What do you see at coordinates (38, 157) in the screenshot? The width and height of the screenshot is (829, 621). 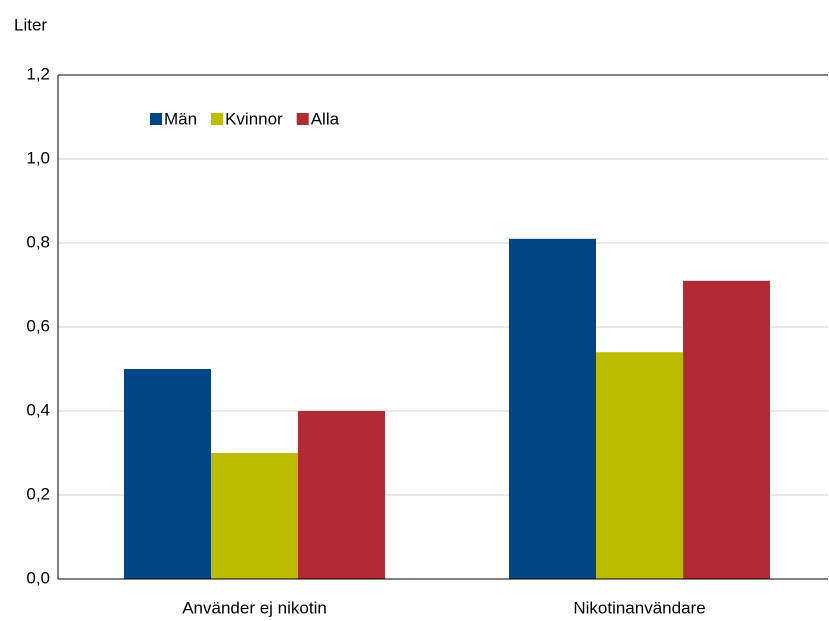 I see `y-tick-label: 1,0` at bounding box center [38, 157].